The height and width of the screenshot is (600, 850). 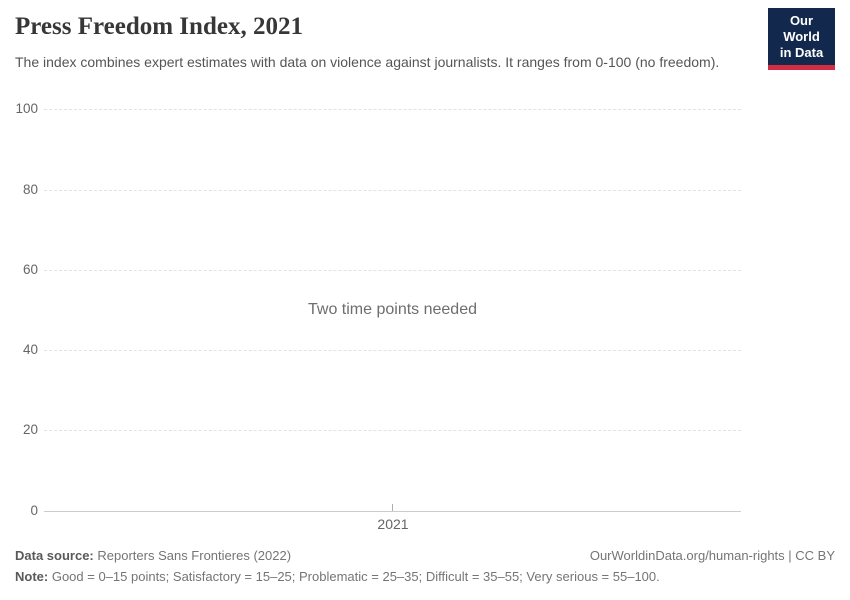 I want to click on owid-logo: Our World in Data, so click(x=801, y=39).